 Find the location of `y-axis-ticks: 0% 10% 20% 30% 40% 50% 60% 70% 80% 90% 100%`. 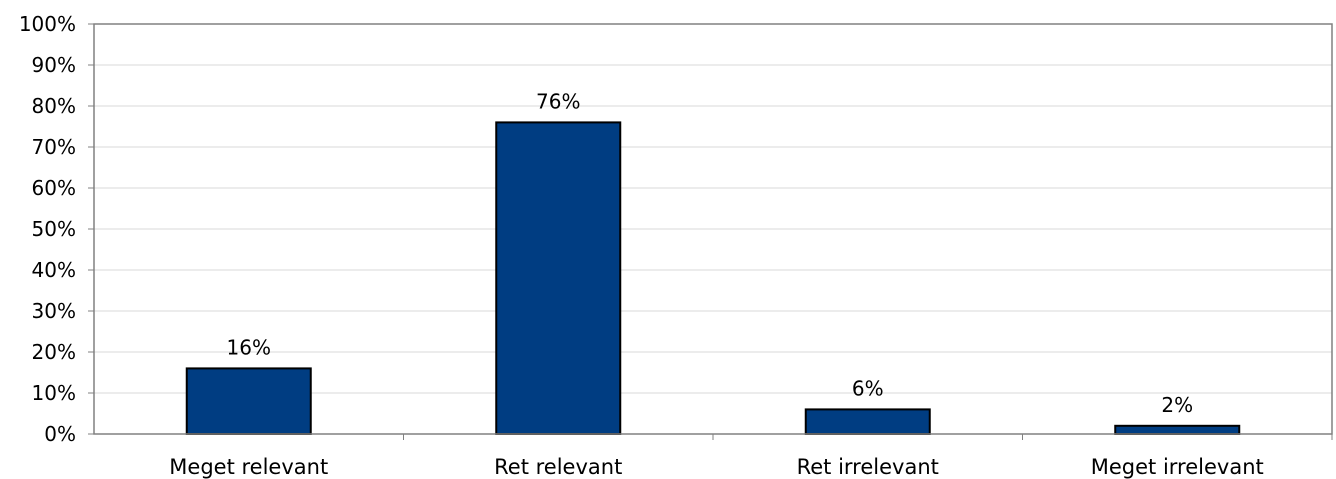

y-axis-ticks: 0% 10% 20% 30% 40% 50% 60% 70% 80% 90% 100% is located at coordinates (47, 229).